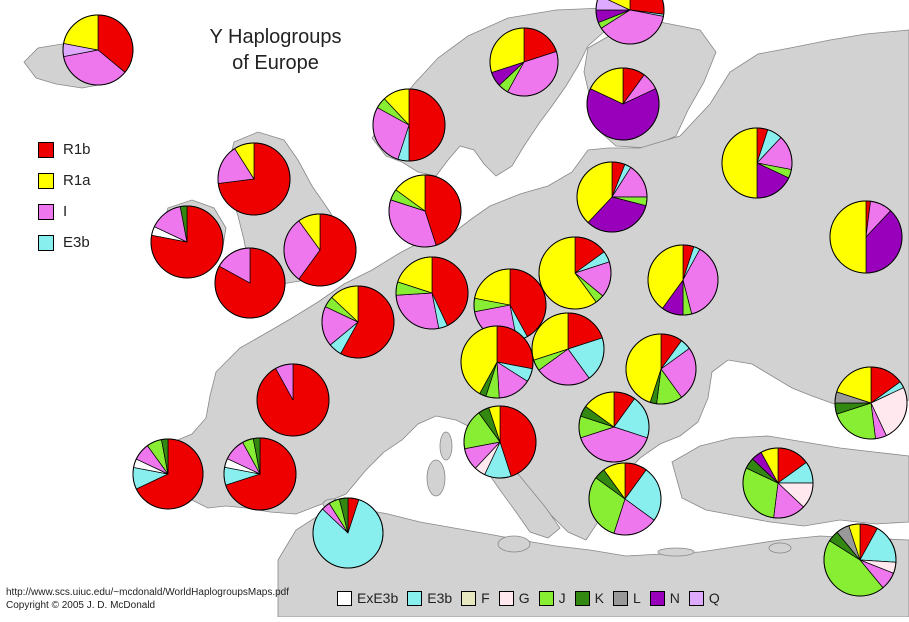 Image resolution: width=909 pixels, height=622 pixels. I want to click on pie-russia-north, so click(757, 163).